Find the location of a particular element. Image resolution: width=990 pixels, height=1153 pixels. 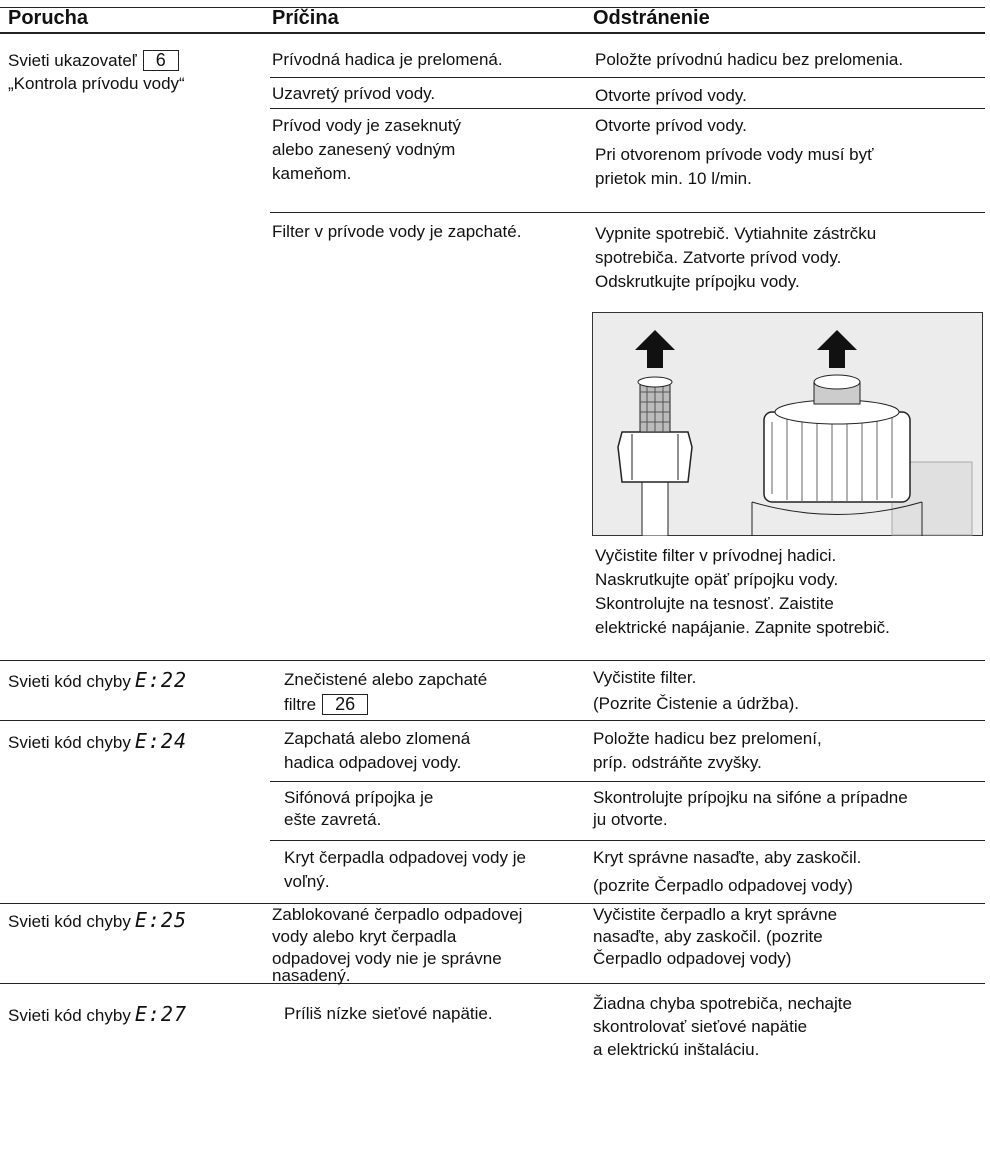

remedy: spotrebiča. Zatvorte prívod vody. is located at coordinates (718, 257).